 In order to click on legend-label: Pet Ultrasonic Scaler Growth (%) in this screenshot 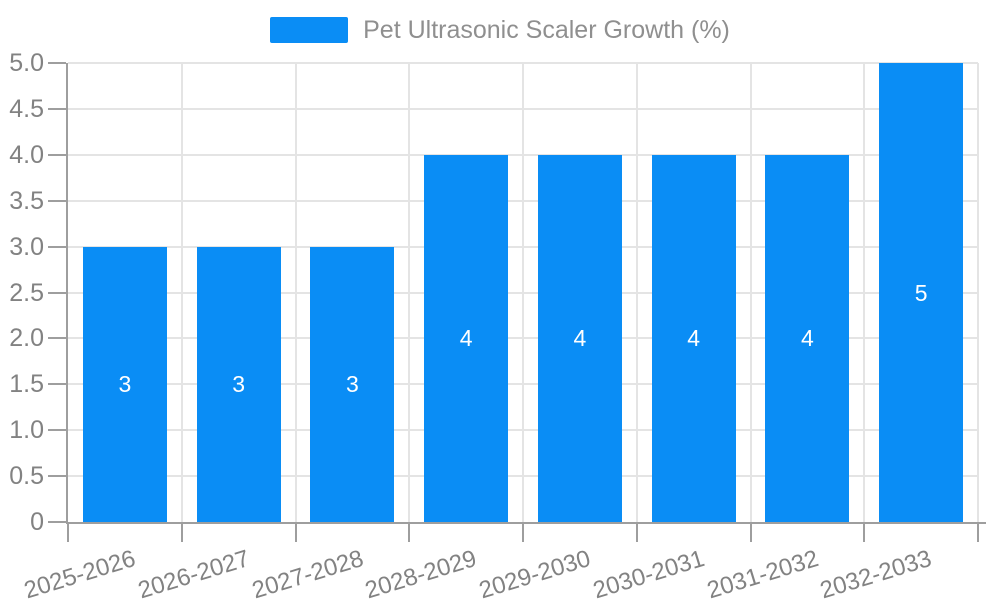, I will do `click(546, 30)`.